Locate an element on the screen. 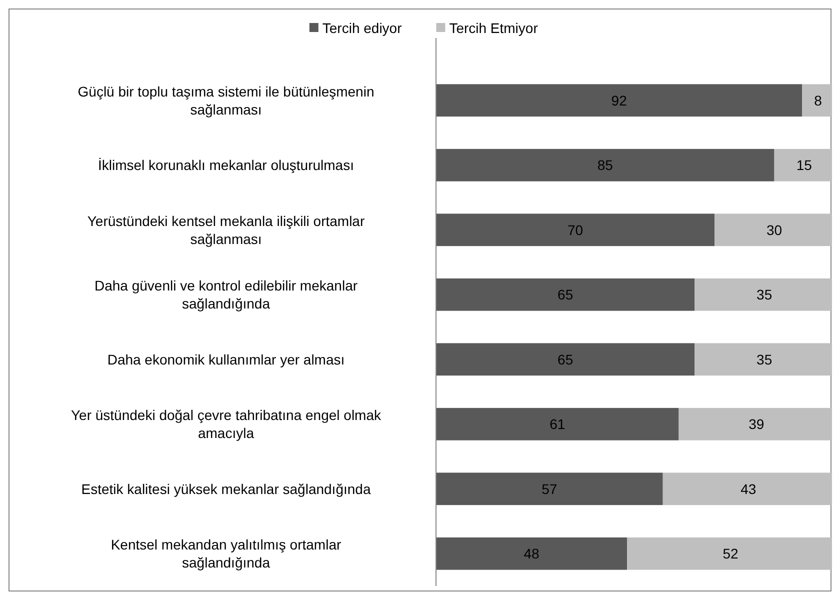  data-label: 39 is located at coordinates (756, 424).